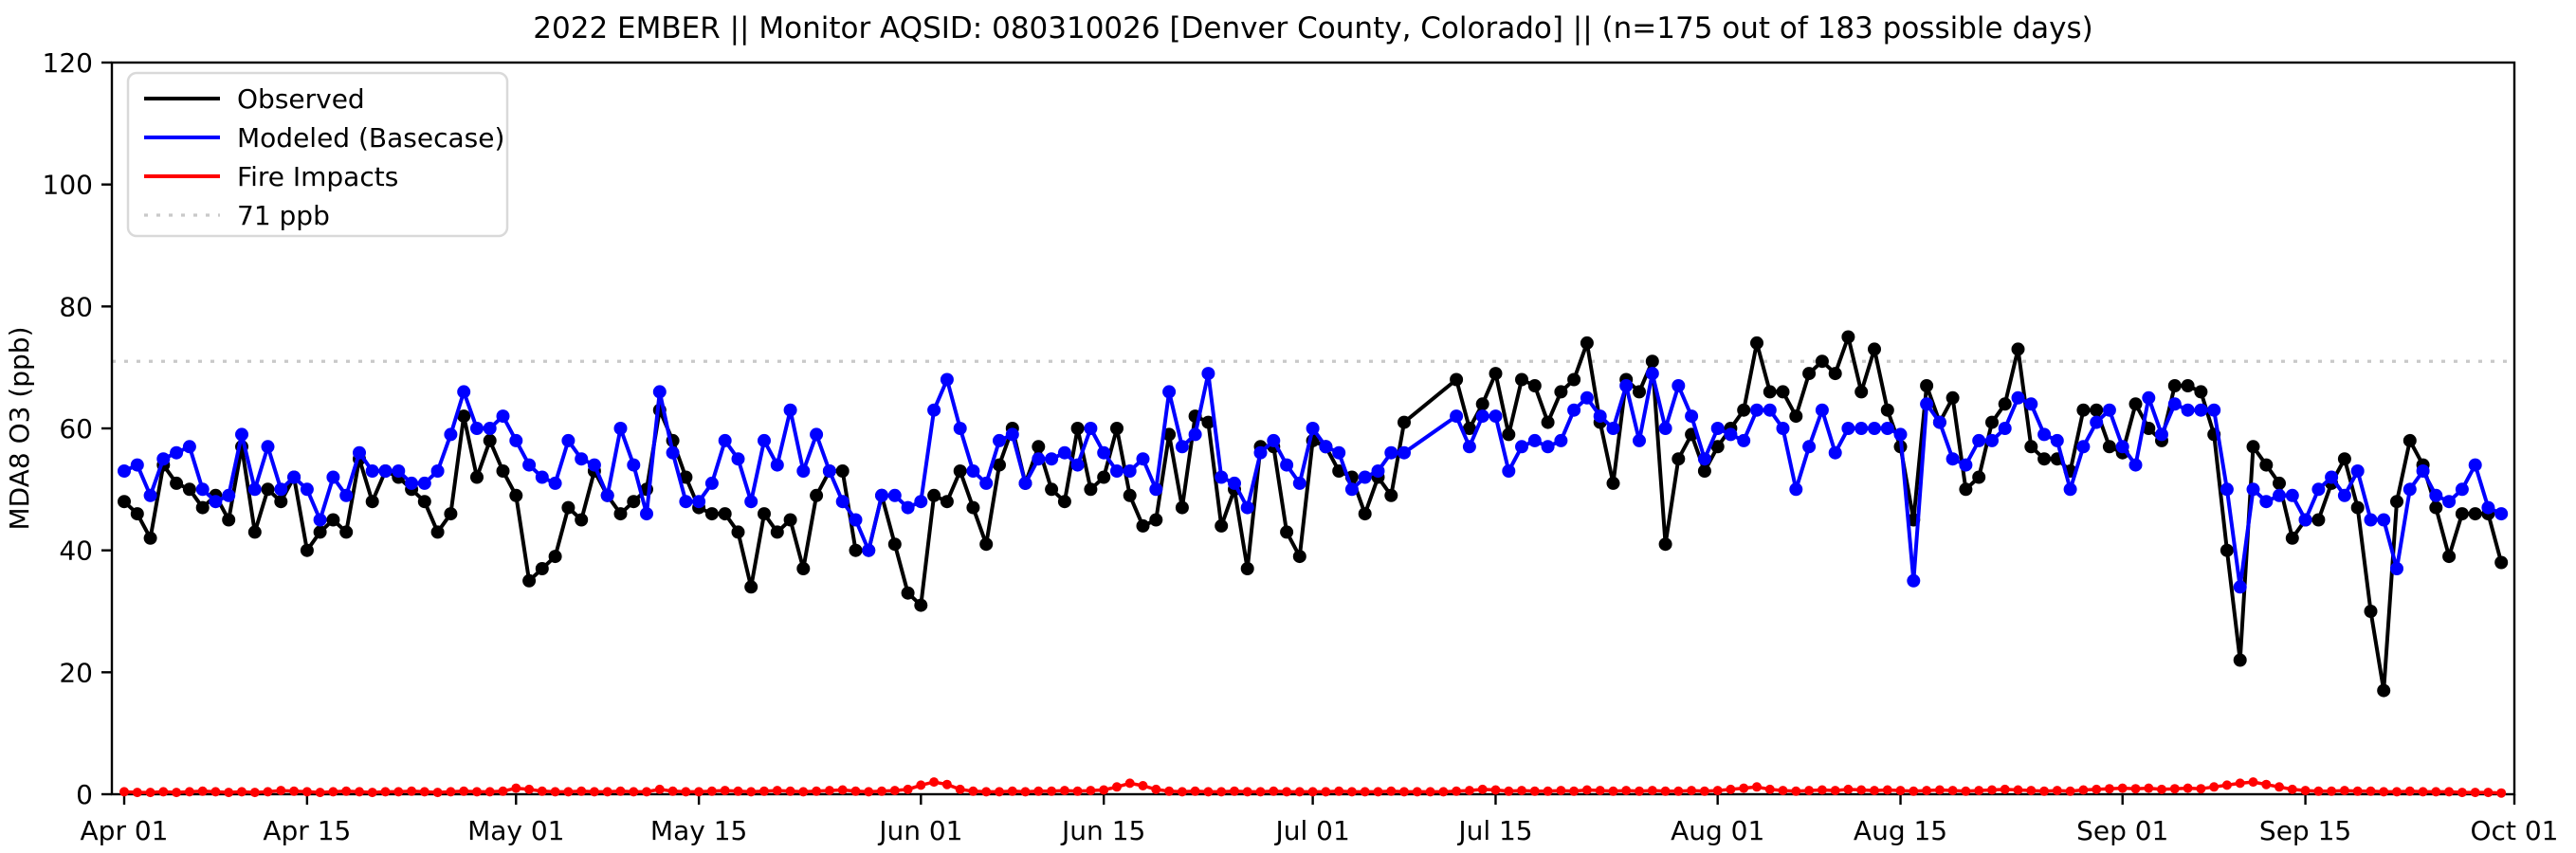 This screenshot has width=2576, height=853. What do you see at coordinates (370, 138) in the screenshot?
I see `legend-label: Modeled (Basecase)` at bounding box center [370, 138].